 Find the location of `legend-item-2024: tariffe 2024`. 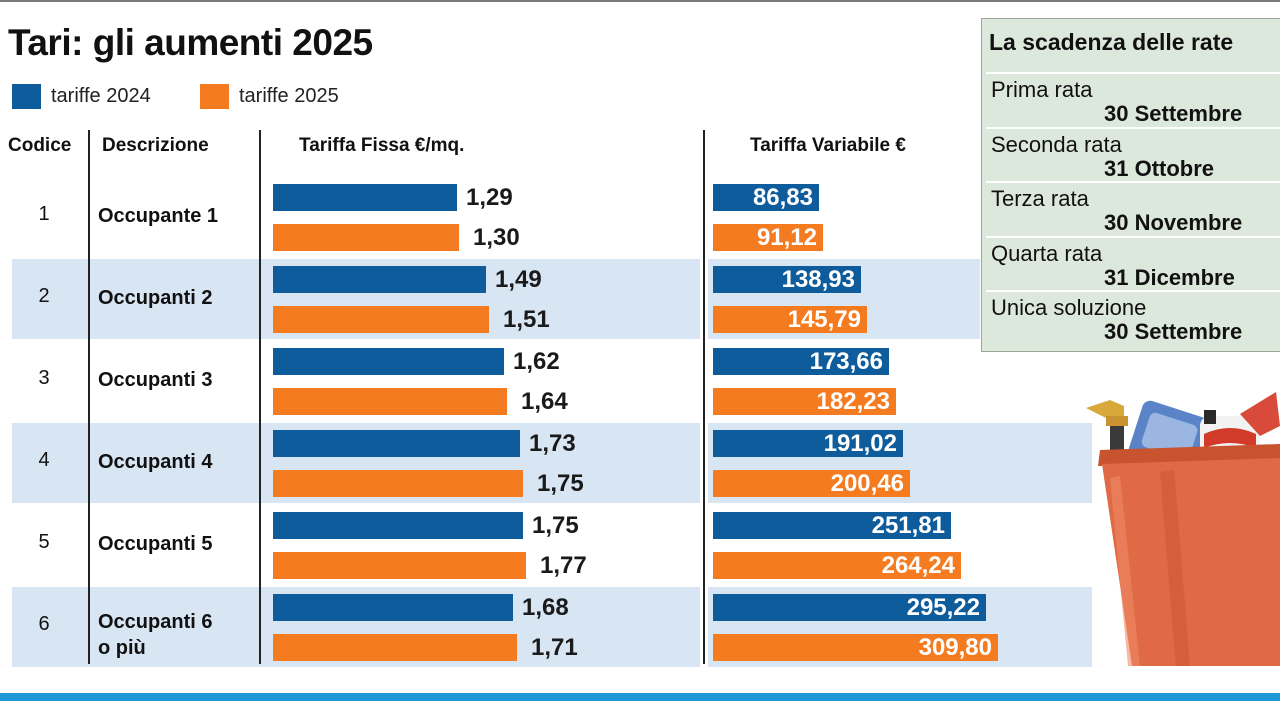

legend-item-2024: tariffe 2024 is located at coordinates (81, 96).